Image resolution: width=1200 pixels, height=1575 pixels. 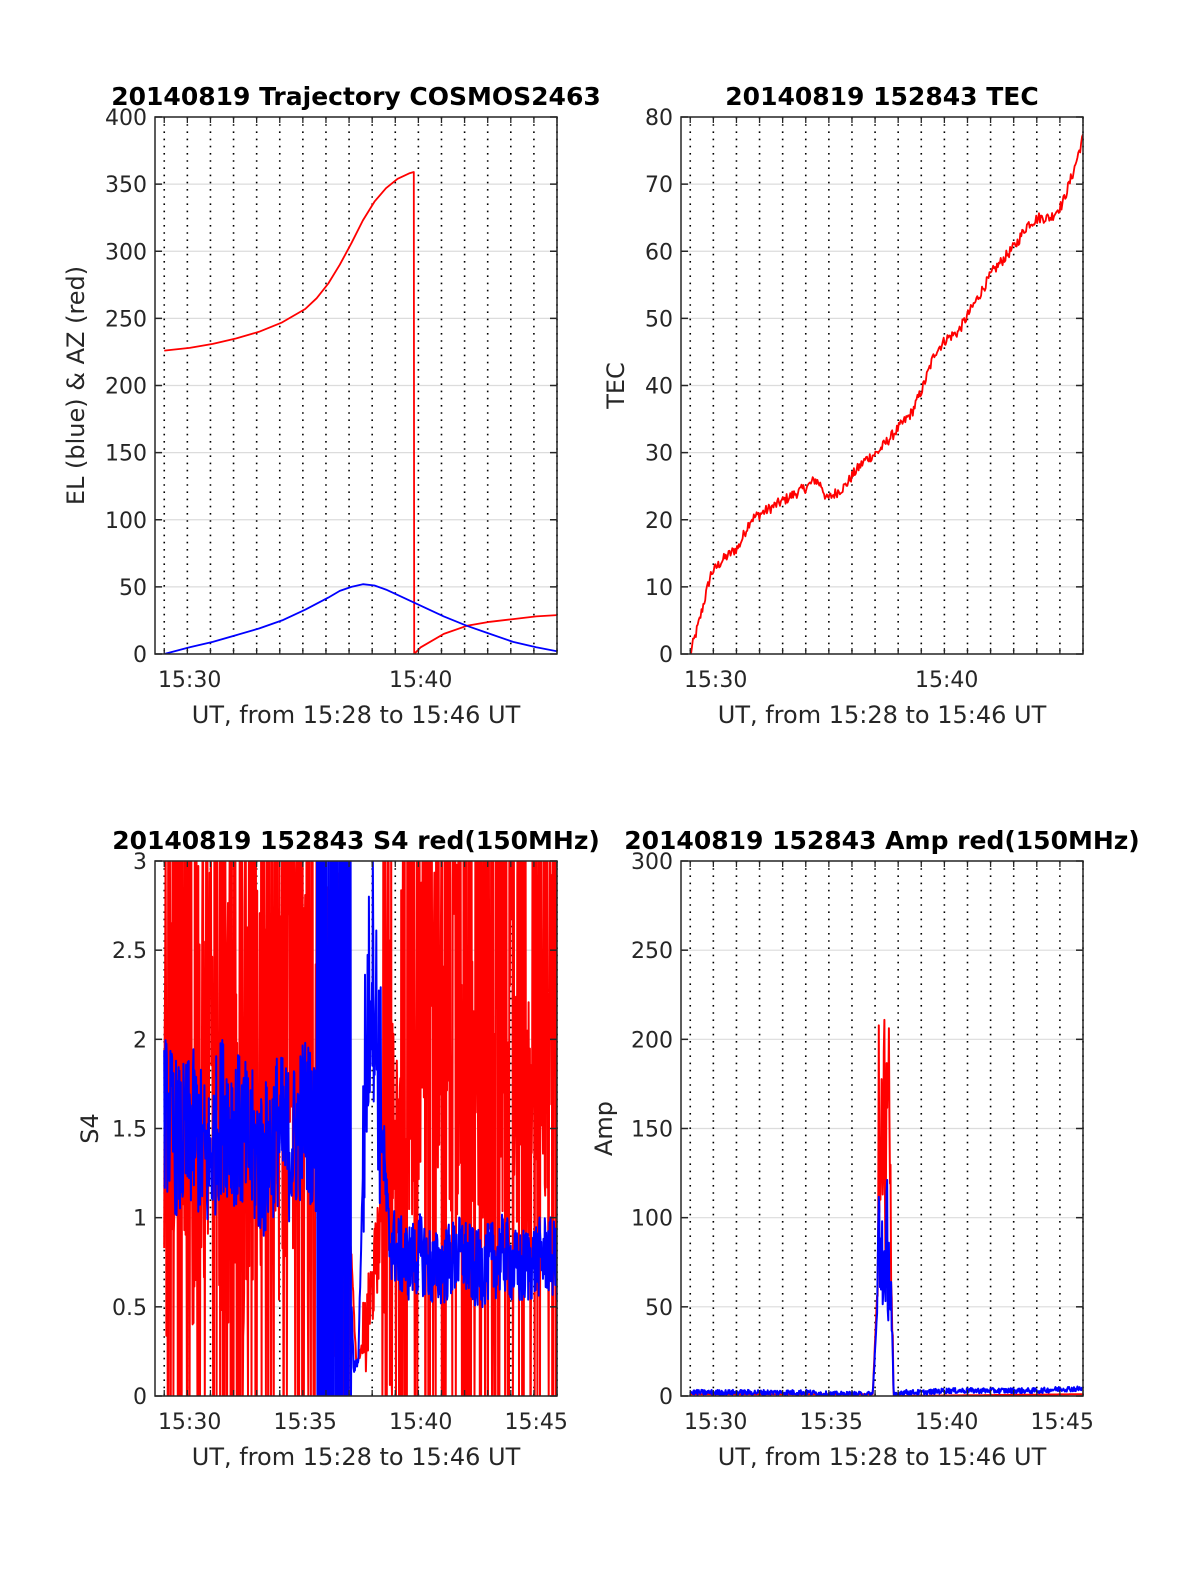 I want to click on panel-title: 20140819 152843 TEC, so click(x=881, y=96).